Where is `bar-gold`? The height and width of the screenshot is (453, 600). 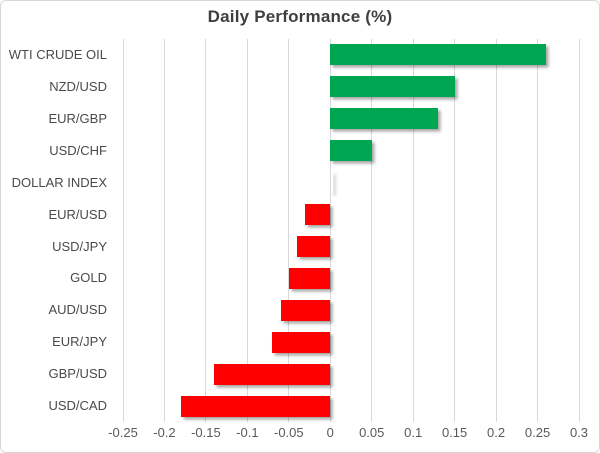
bar-gold is located at coordinates (309, 278).